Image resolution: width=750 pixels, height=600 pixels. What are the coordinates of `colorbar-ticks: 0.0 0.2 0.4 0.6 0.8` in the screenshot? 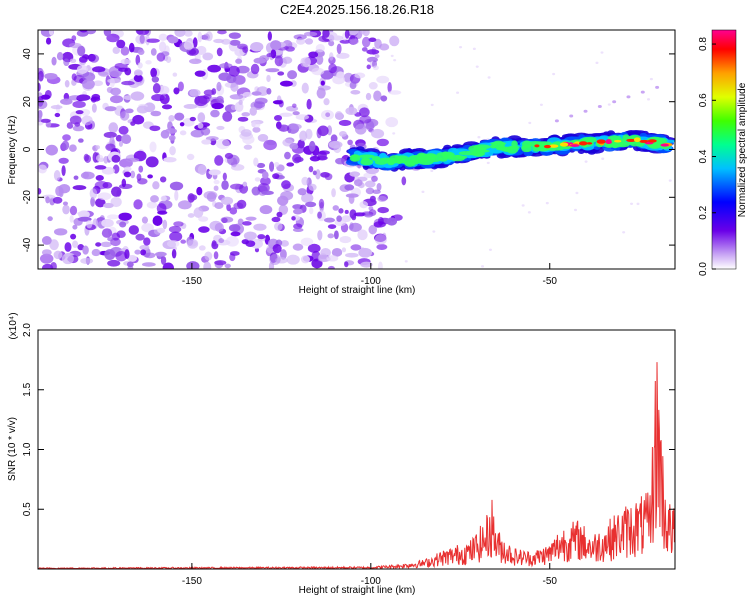 It's located at (707, 156).